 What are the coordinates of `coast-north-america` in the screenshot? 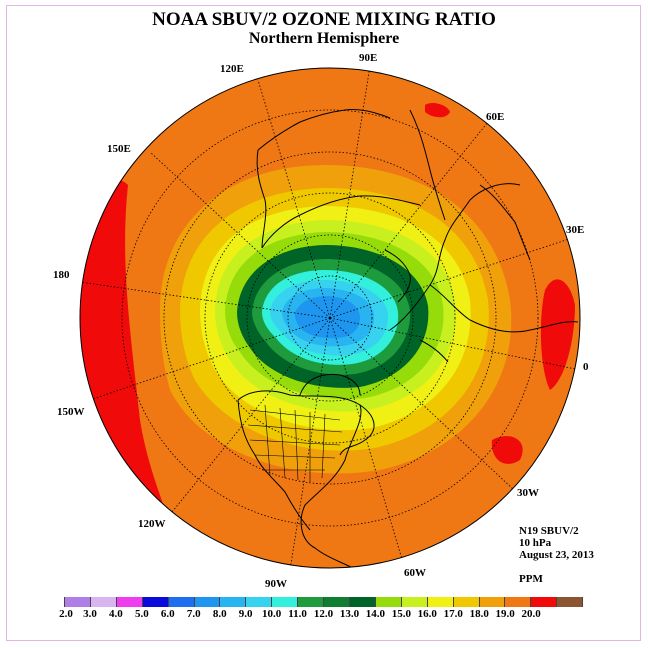 It's located at (304, 479).